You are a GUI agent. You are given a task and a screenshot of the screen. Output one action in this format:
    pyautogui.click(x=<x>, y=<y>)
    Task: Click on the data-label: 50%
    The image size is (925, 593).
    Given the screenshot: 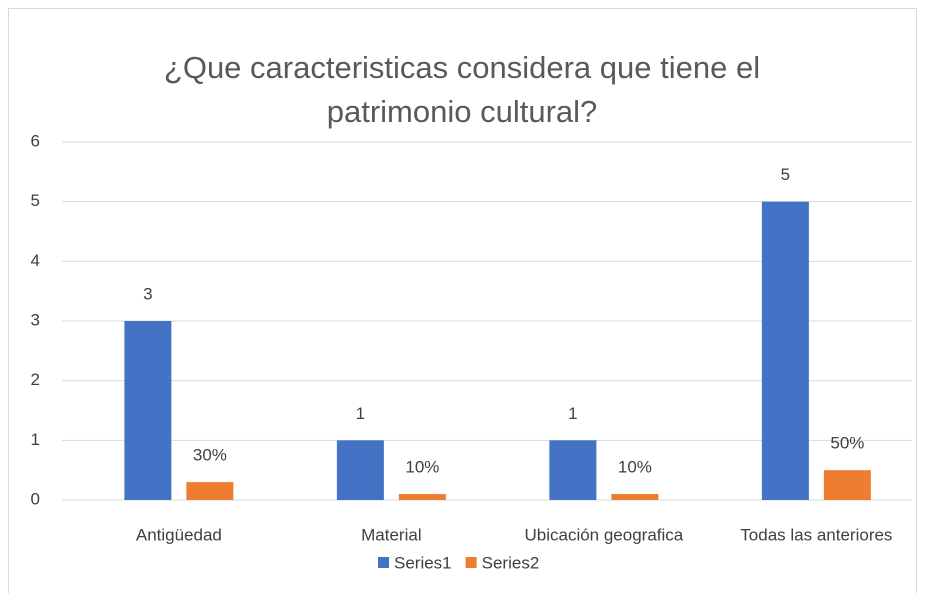 What is the action you would take?
    pyautogui.click(x=847, y=443)
    